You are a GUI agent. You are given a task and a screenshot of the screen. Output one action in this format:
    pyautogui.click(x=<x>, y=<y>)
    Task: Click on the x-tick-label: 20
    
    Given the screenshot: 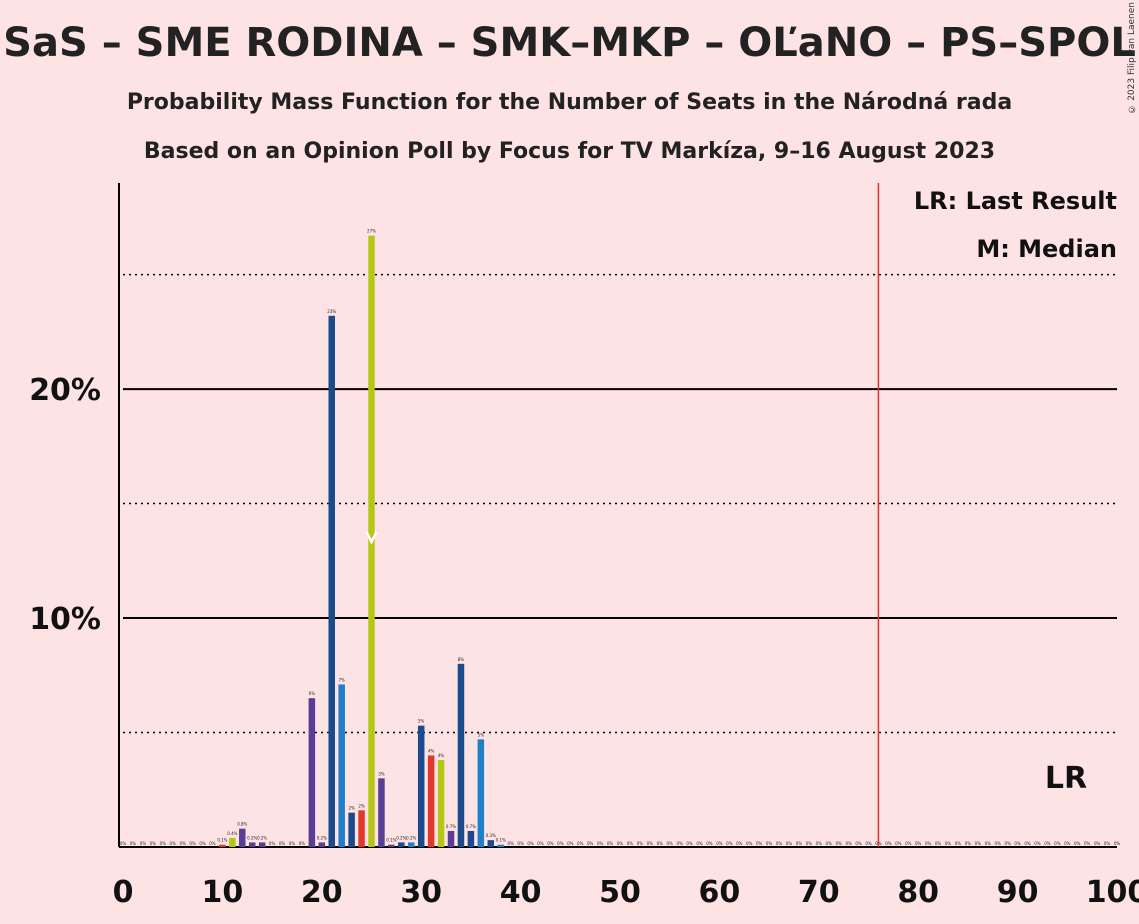 What is the action you would take?
    pyautogui.click(x=322, y=892)
    